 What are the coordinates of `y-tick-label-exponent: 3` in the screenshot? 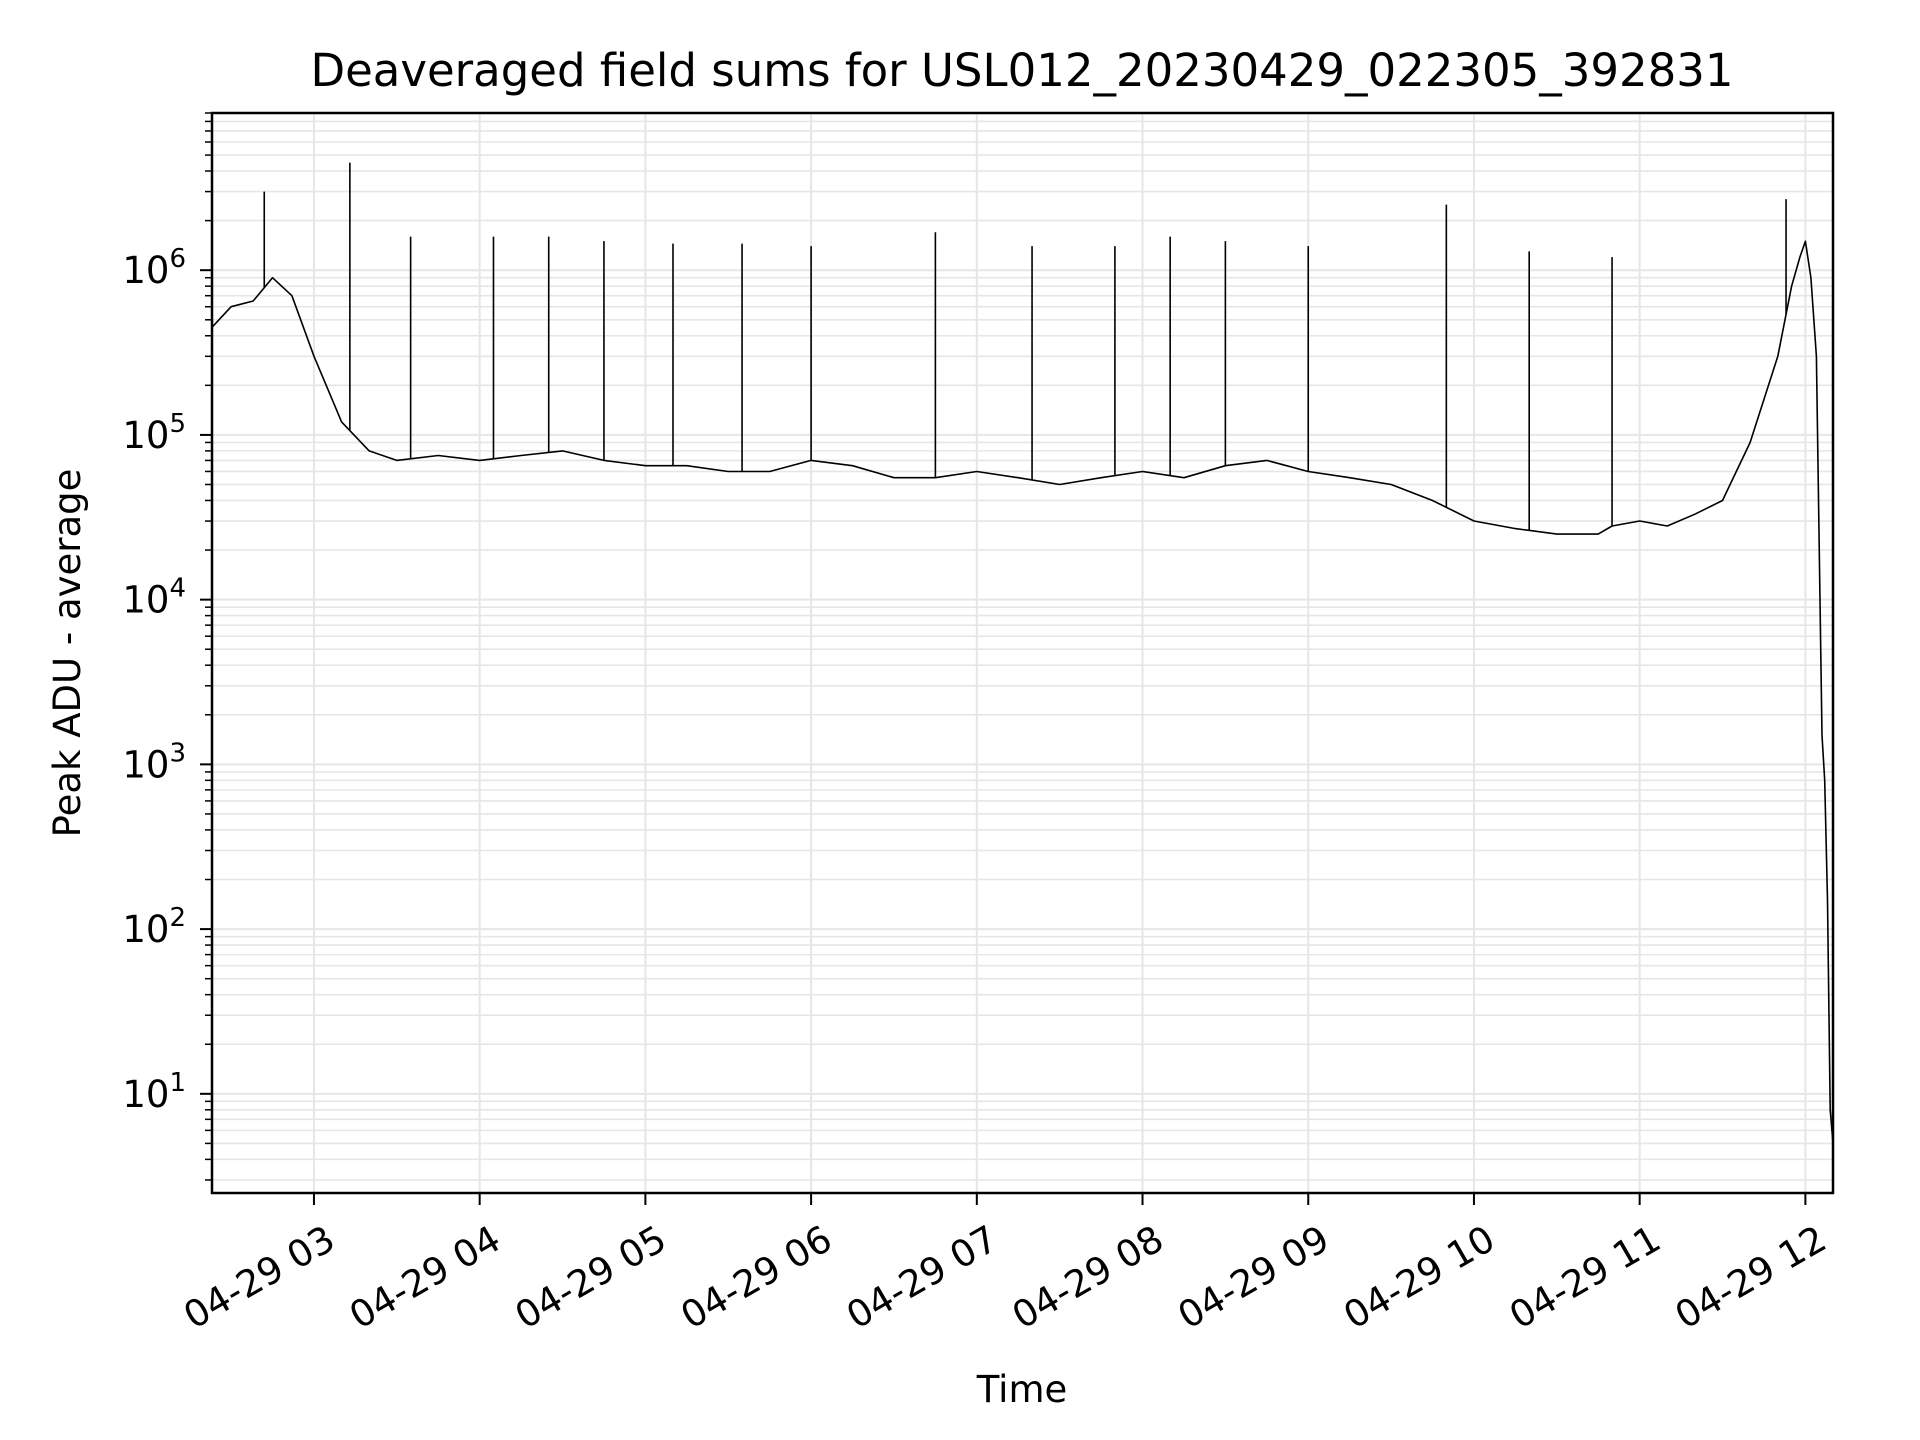 It's located at (177, 753).